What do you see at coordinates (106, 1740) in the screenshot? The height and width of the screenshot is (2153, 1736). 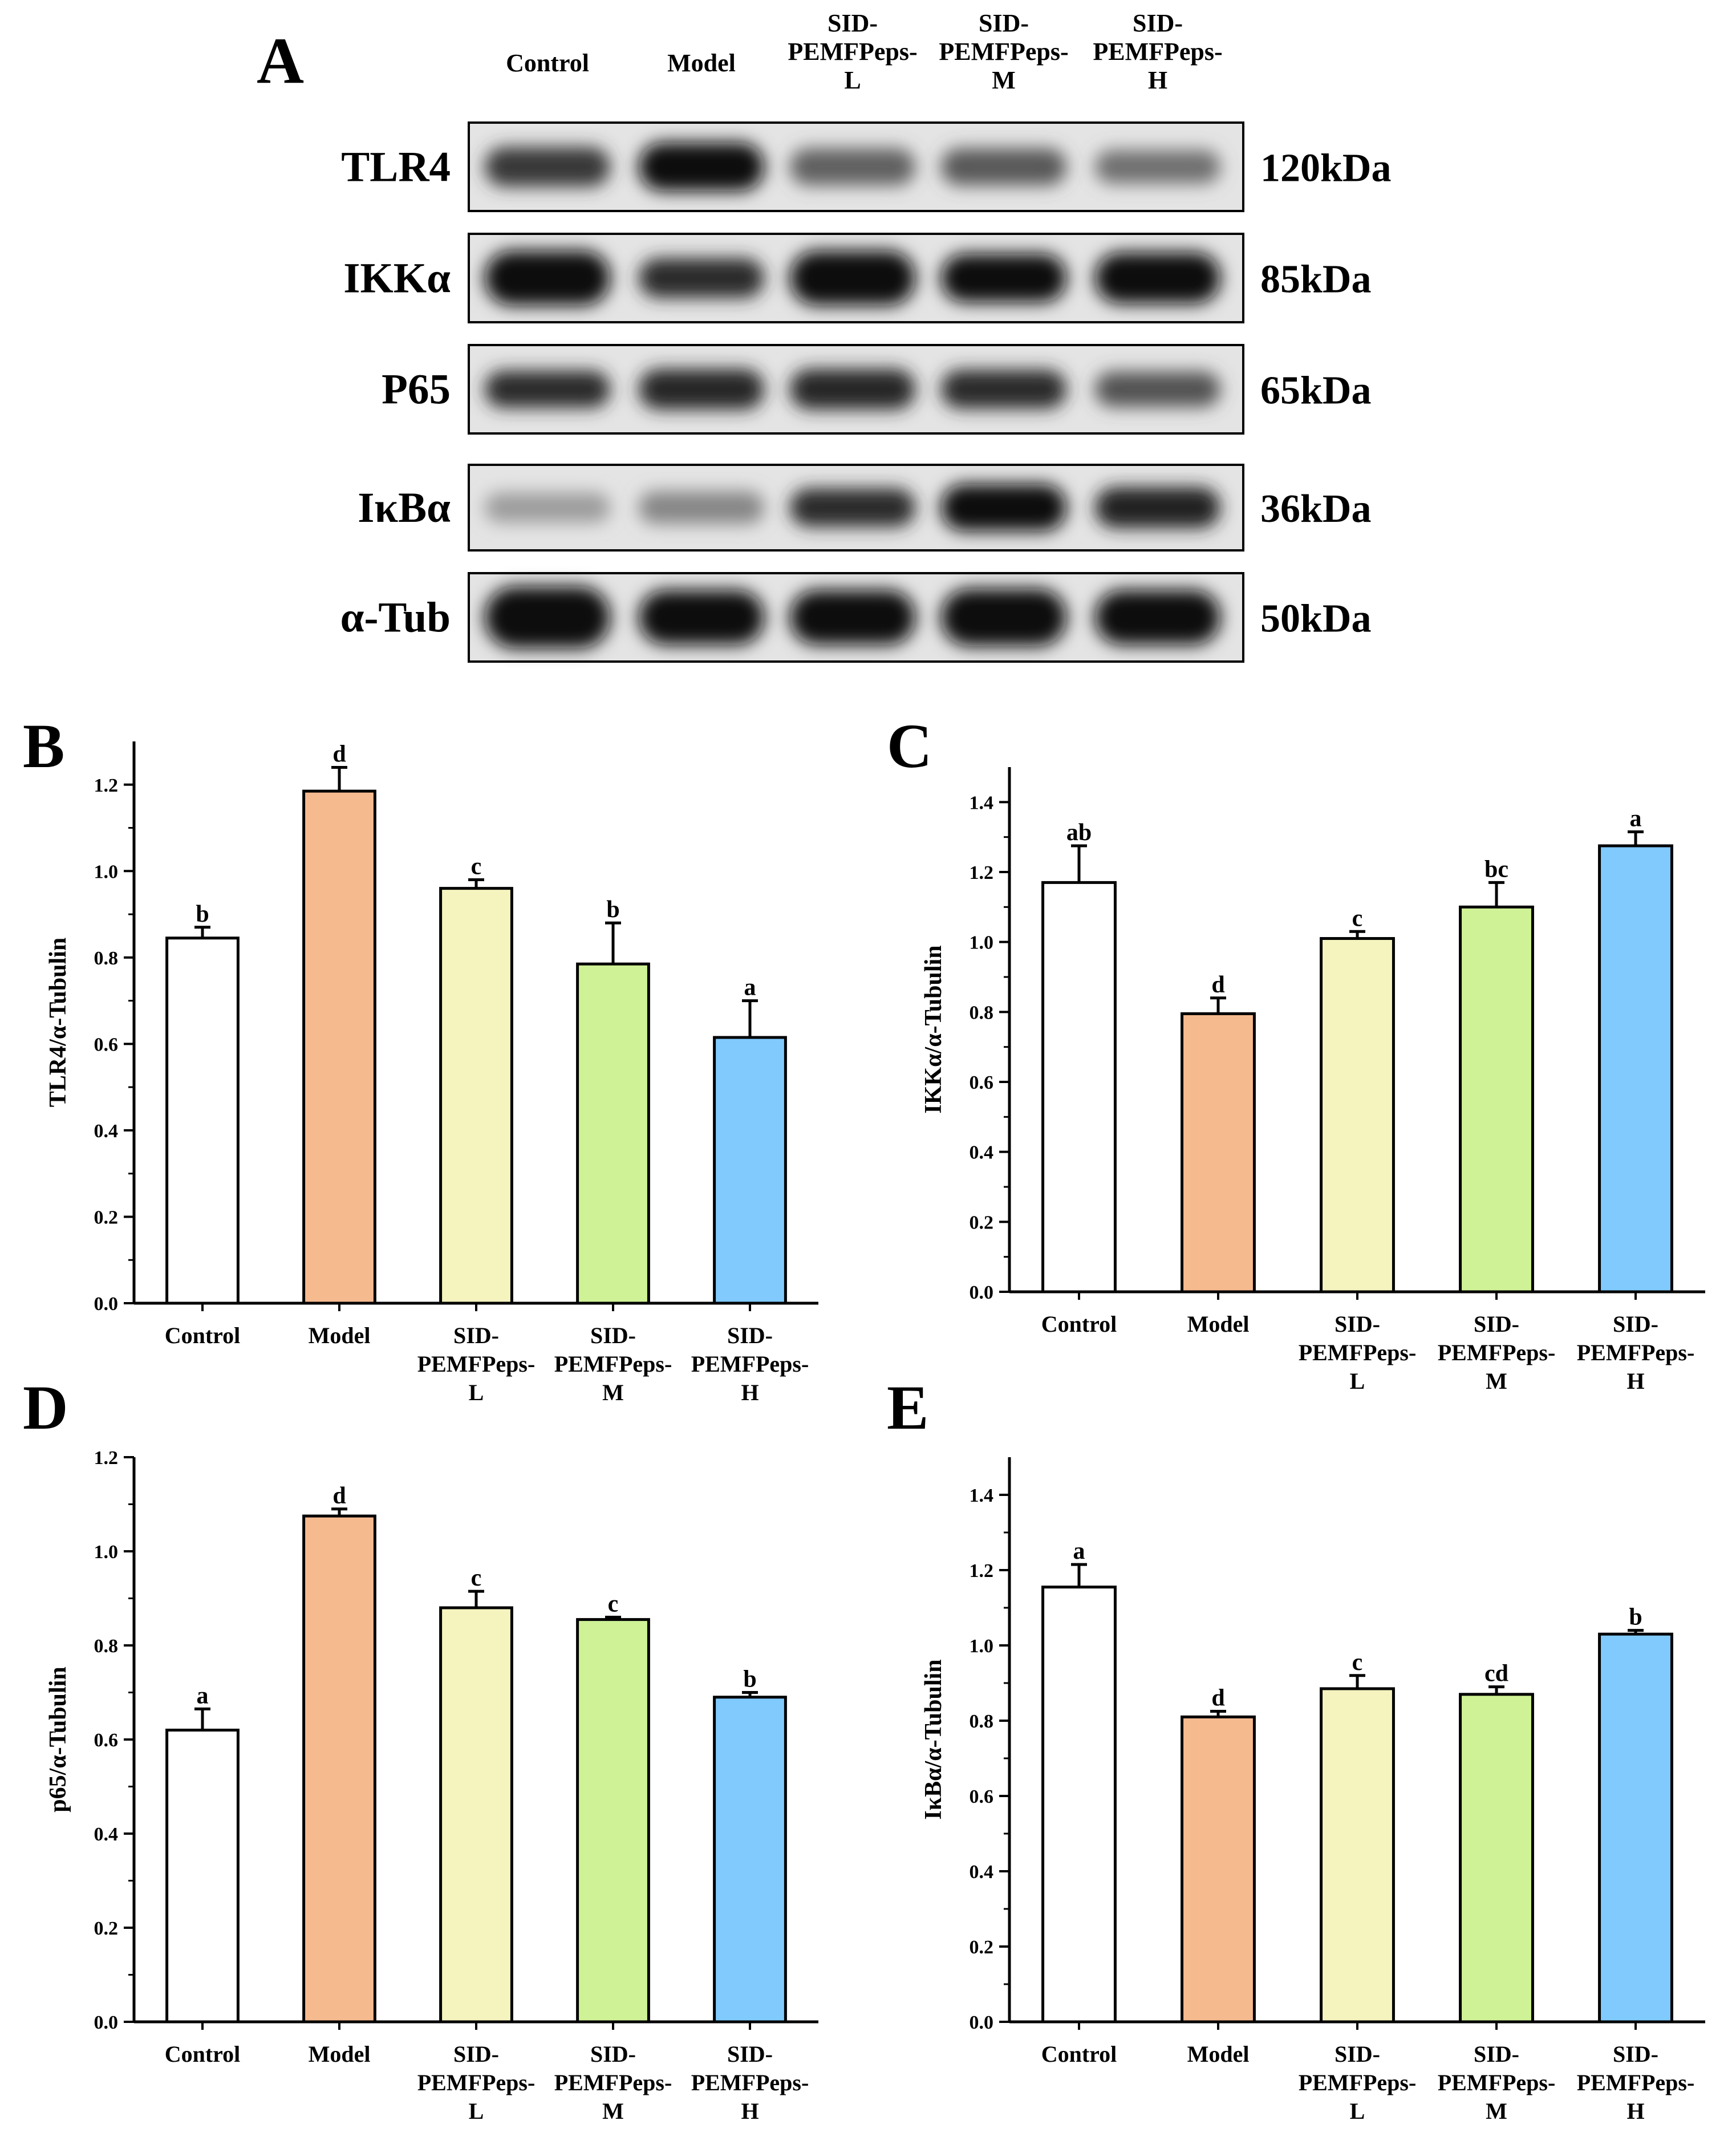 I see `y-tick-label: 0.6` at bounding box center [106, 1740].